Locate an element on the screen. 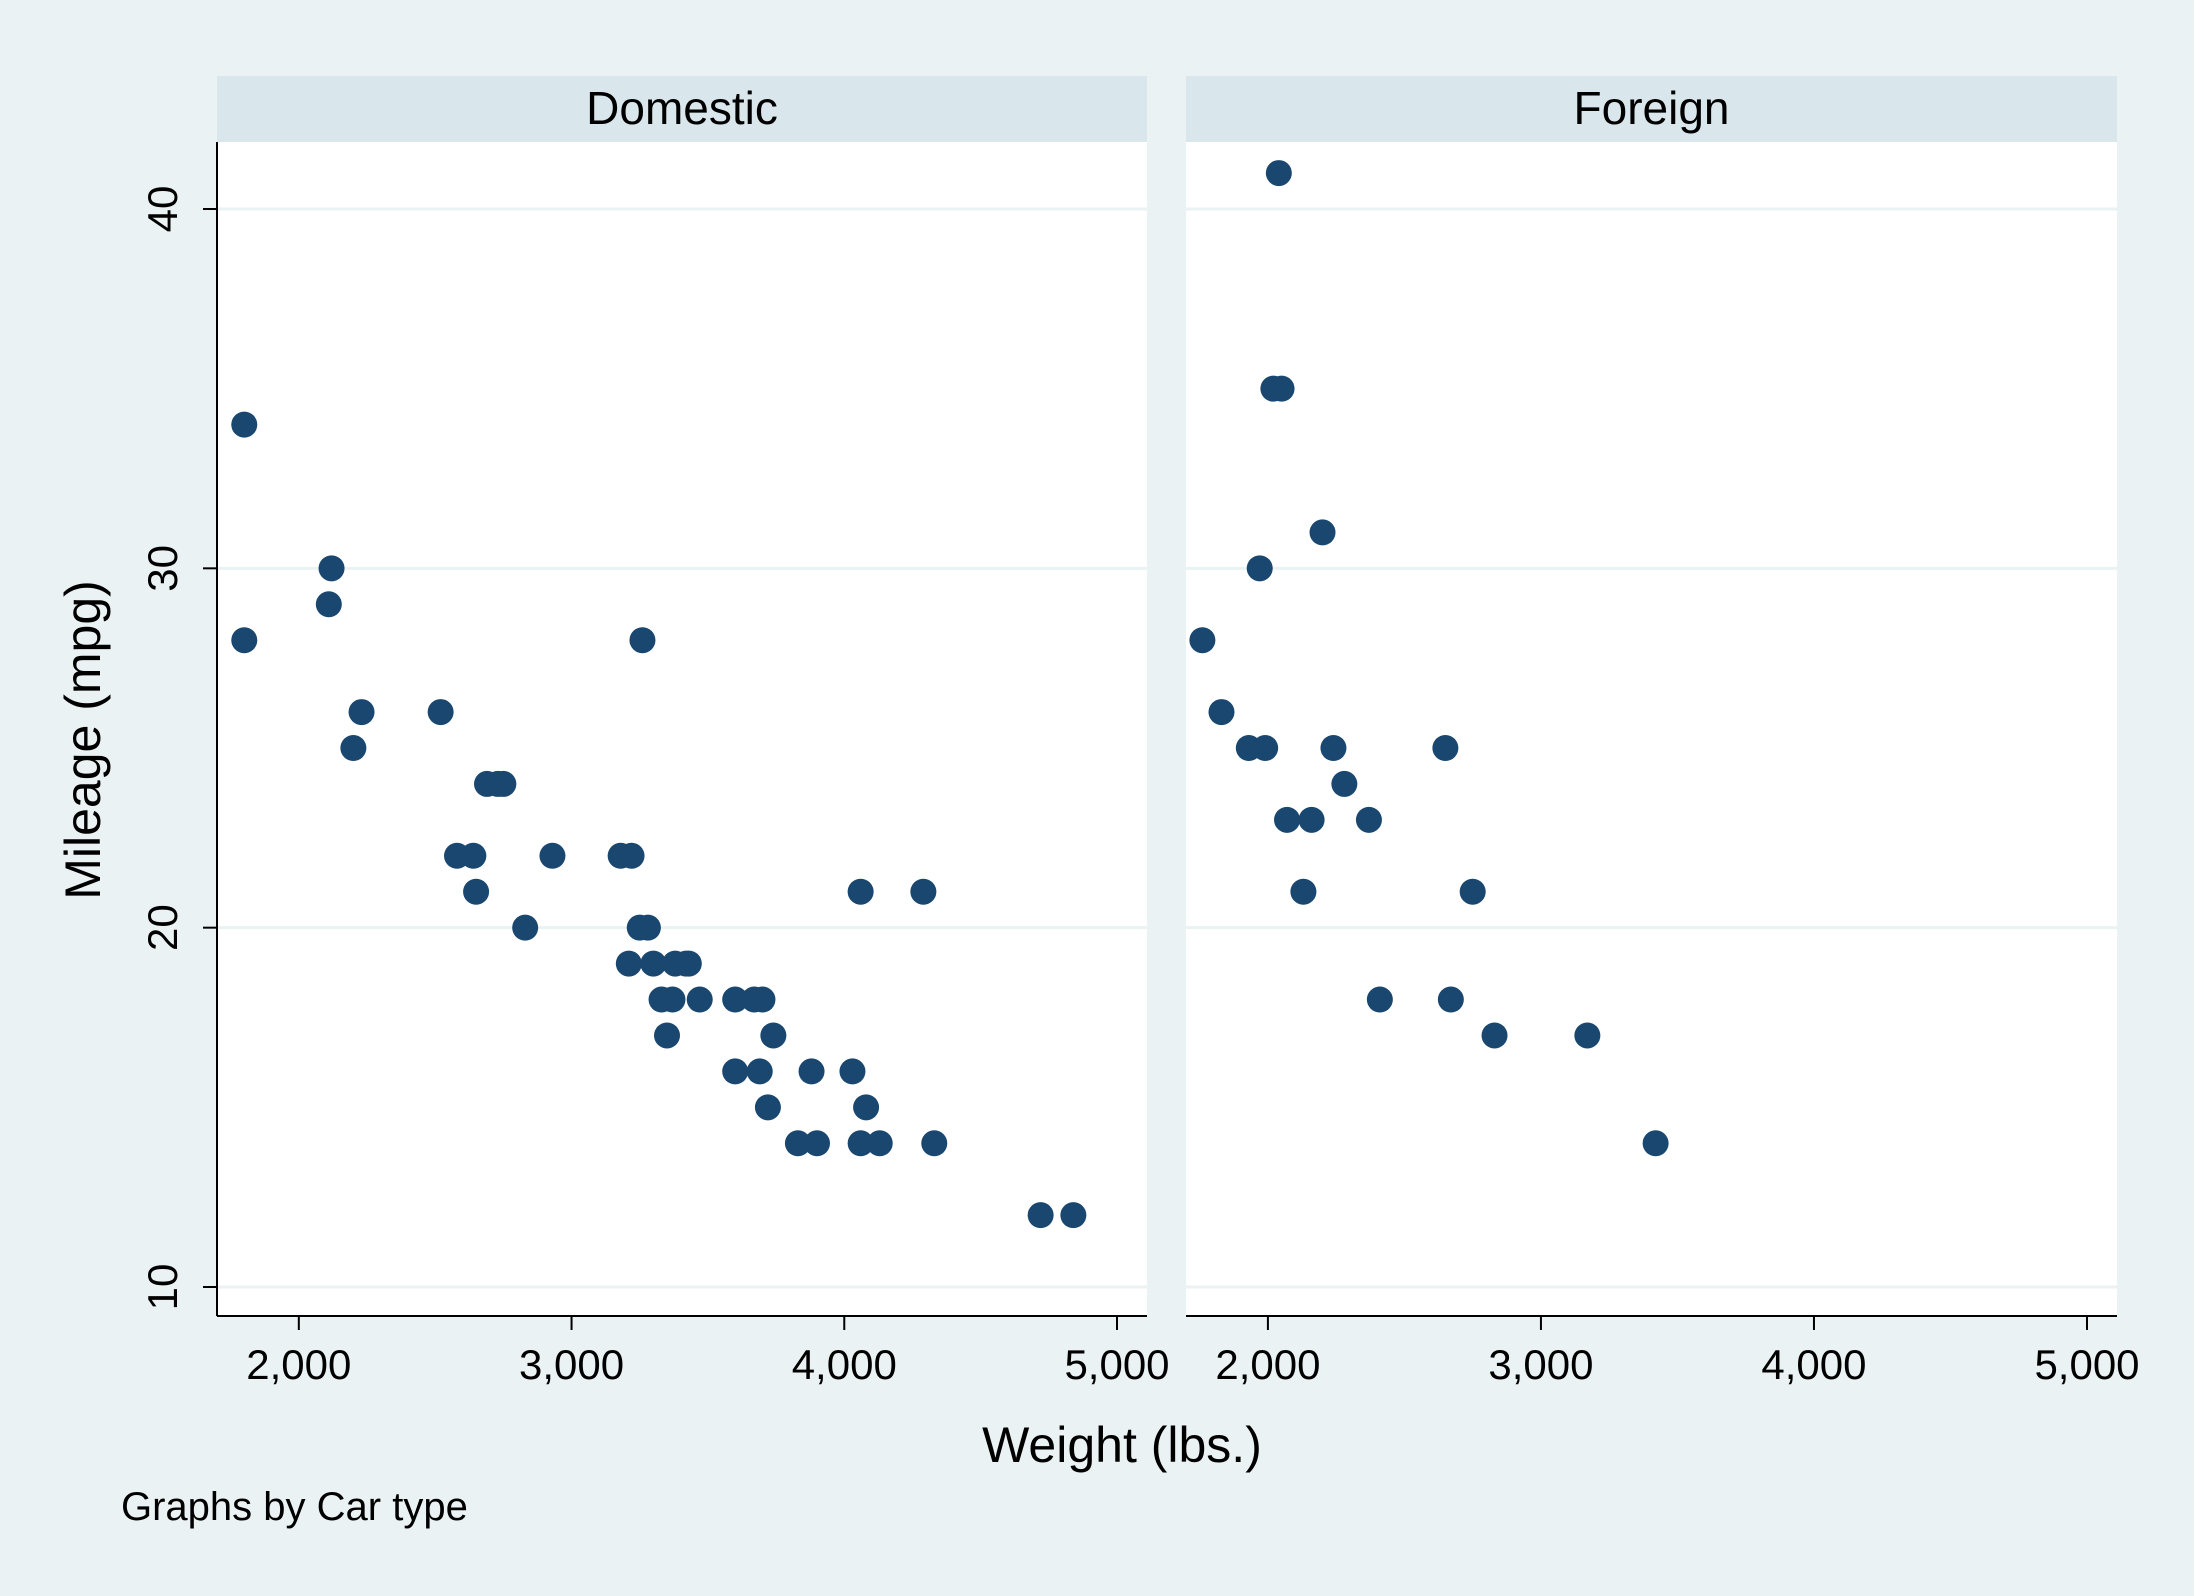 Image resolution: width=2194 pixels, height=1596 pixels. y-tick-label: 20 is located at coordinates (162, 927).